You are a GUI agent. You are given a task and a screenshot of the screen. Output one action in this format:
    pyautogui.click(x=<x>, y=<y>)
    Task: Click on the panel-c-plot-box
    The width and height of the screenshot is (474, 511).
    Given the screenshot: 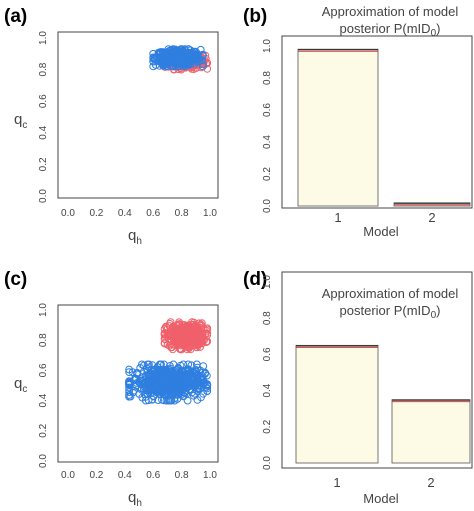 What is the action you would take?
    pyautogui.click(x=138, y=383)
    